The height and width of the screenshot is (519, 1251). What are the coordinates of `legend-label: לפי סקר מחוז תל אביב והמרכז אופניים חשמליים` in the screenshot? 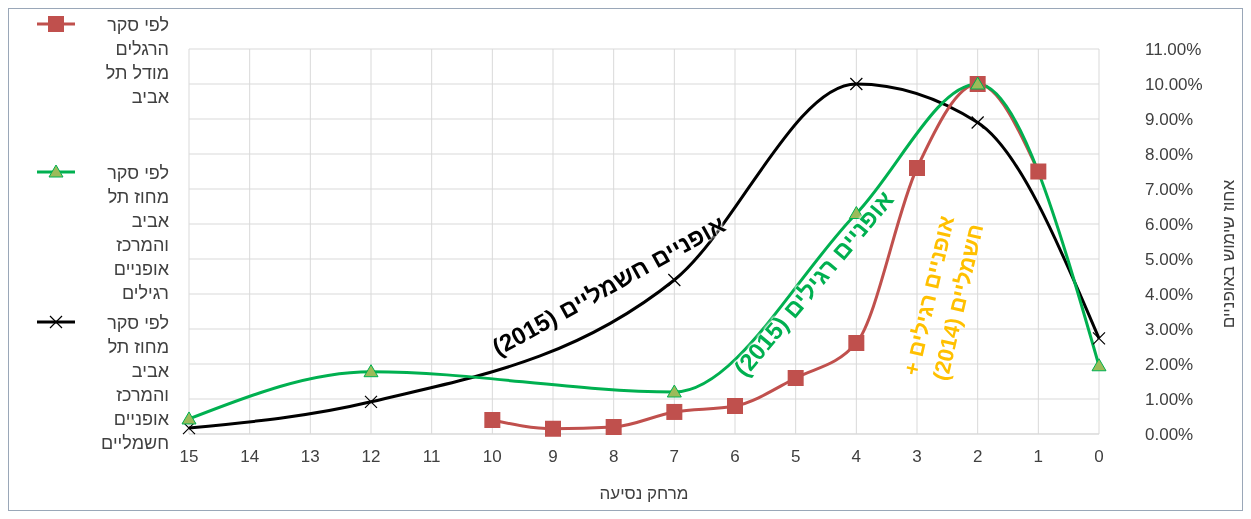 It's located at (134, 383).